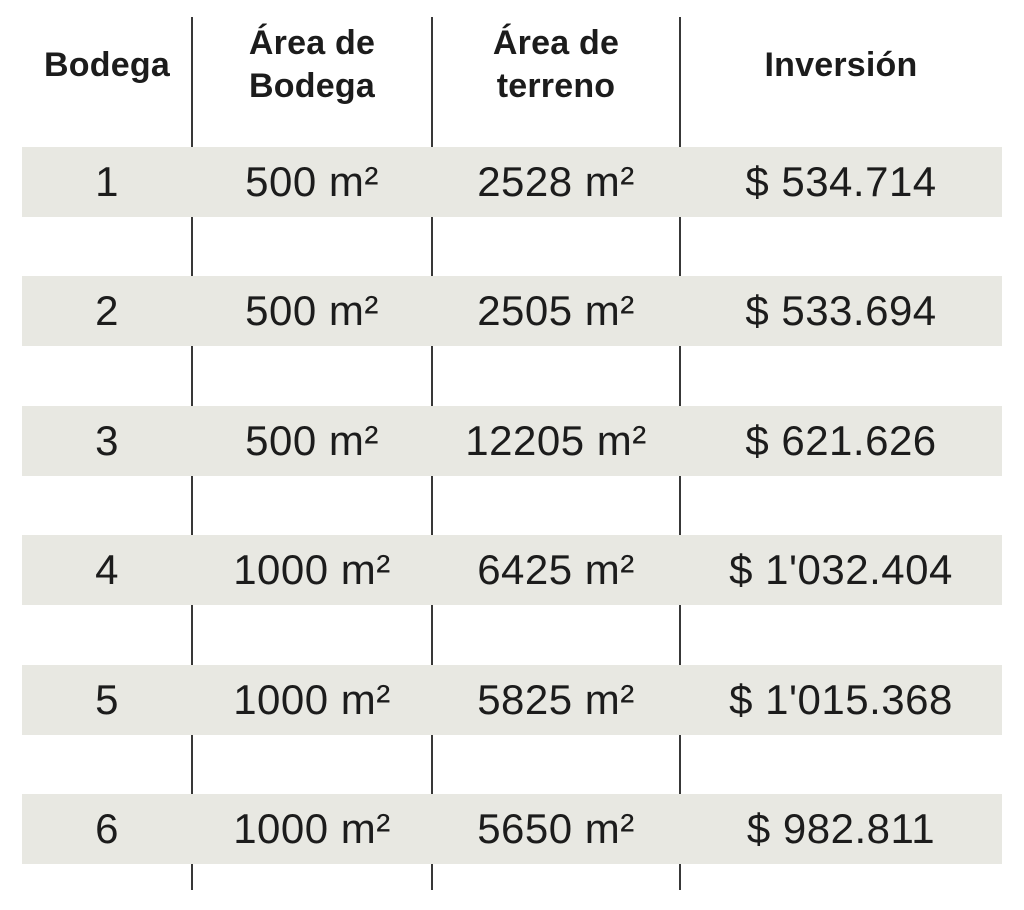 The width and height of the screenshot is (1024, 910). Describe the element at coordinates (841, 699) in the screenshot. I see `cell-inversion: $ 1'015.368` at that location.